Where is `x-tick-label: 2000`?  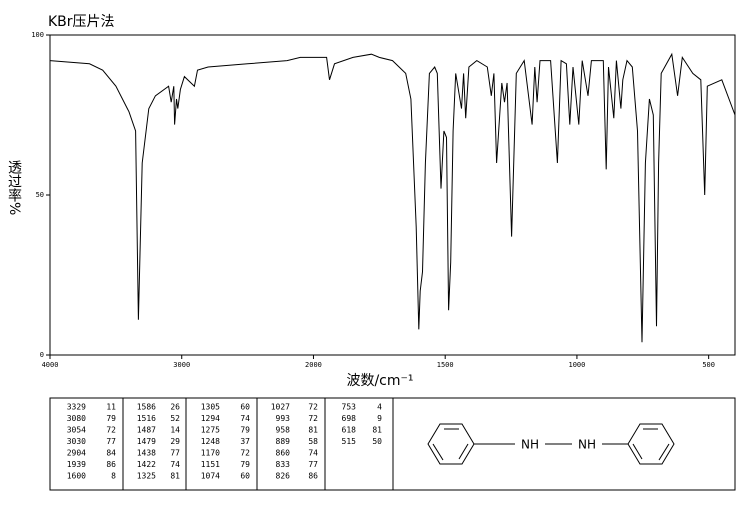
x-tick-label: 2000 is located at coordinates (313, 365).